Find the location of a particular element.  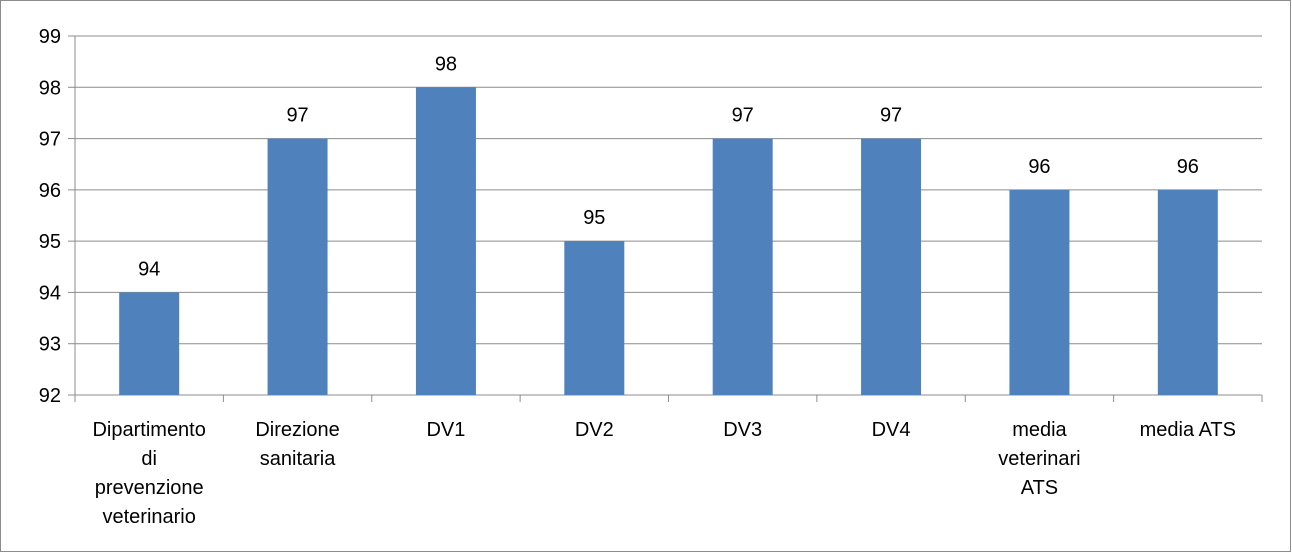

y-tick-label: 94 is located at coordinates (50, 293).